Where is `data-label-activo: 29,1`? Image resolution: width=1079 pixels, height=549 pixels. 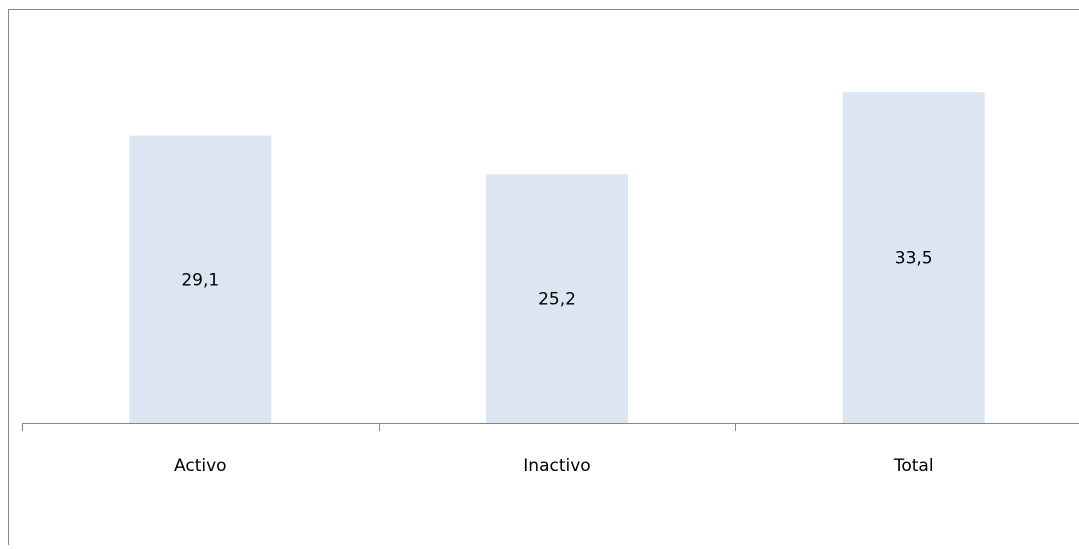 data-label-activo: 29,1 is located at coordinates (200, 280).